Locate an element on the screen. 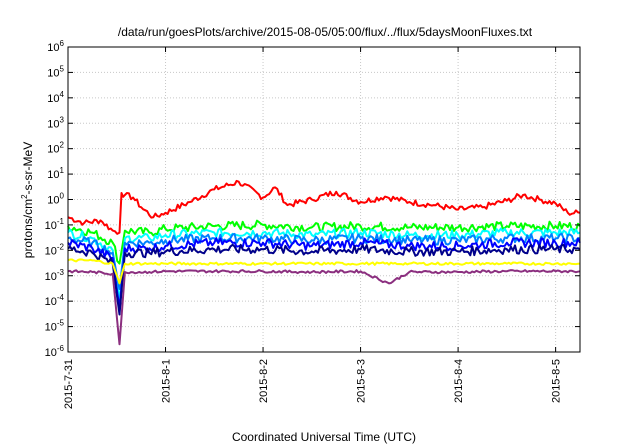 The image size is (640, 448). y-axis-label-sup: 2 is located at coordinates (24, 196).